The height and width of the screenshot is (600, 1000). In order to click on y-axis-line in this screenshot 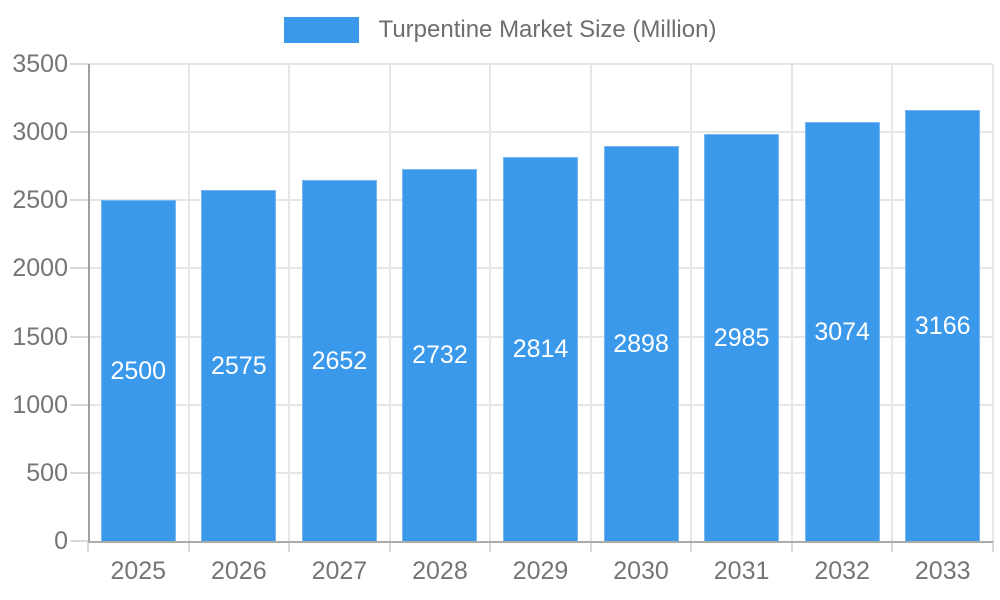, I will do `click(89, 302)`.